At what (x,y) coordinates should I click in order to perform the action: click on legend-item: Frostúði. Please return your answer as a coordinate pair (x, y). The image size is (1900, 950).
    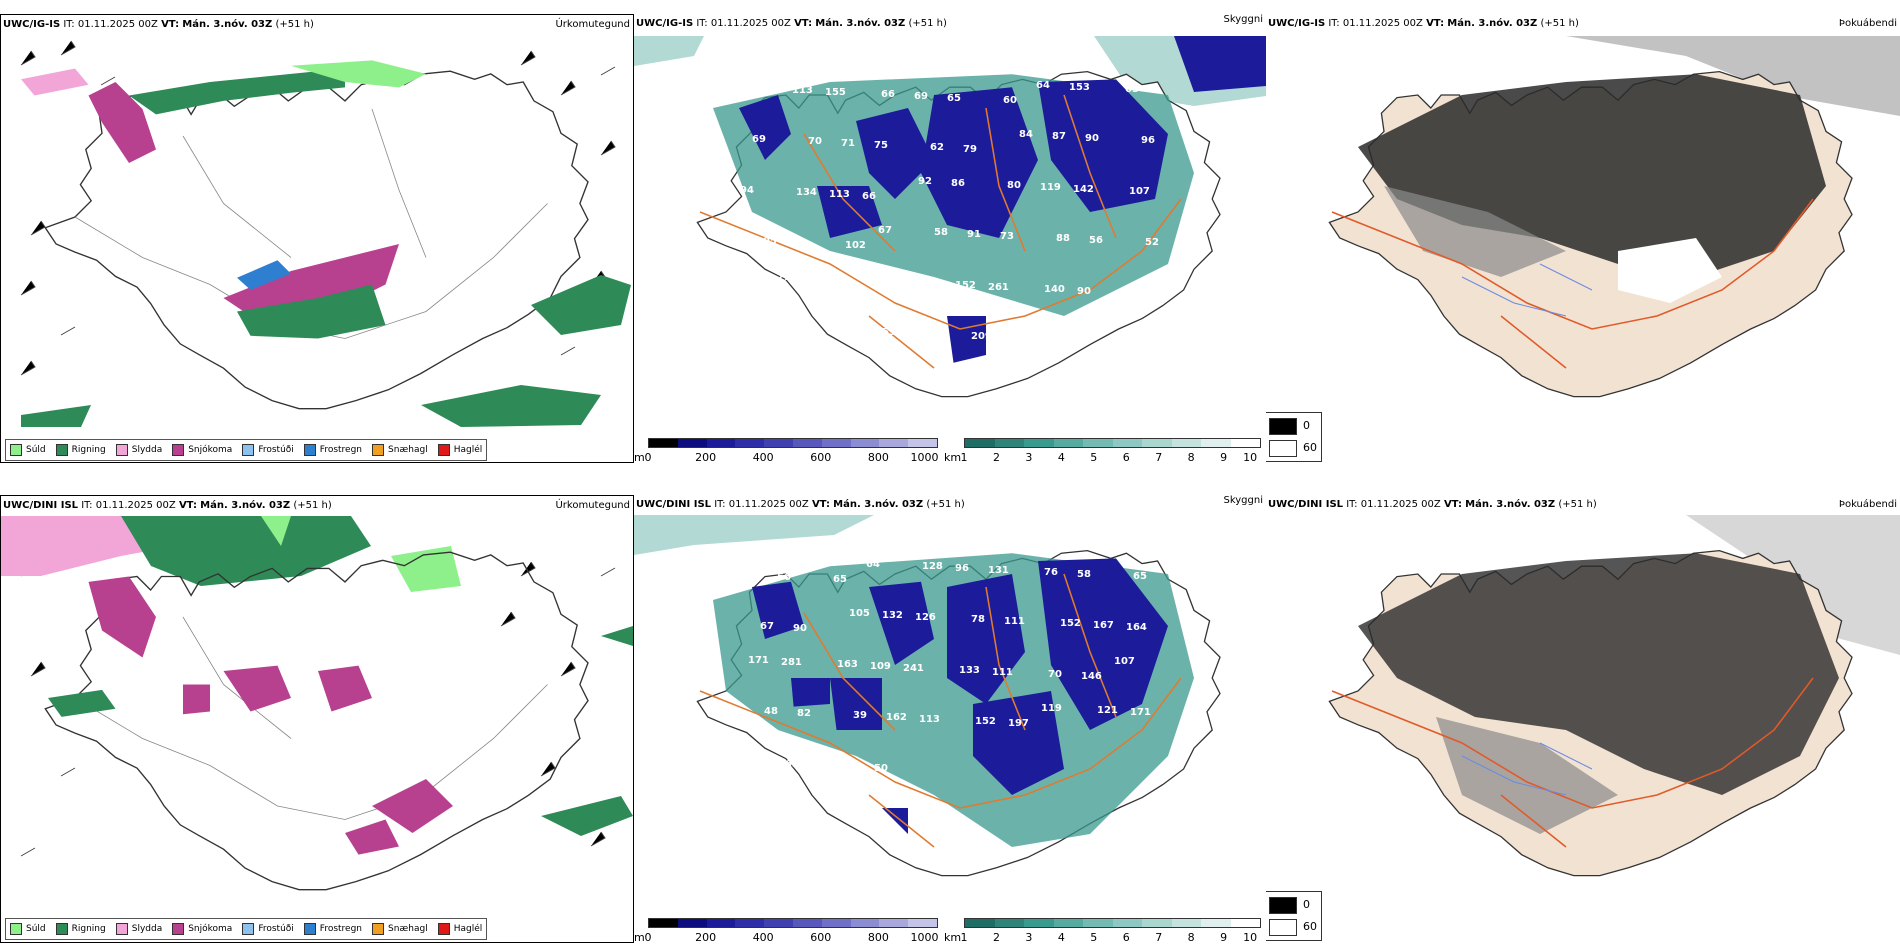
    Looking at the image, I should click on (268, 929).